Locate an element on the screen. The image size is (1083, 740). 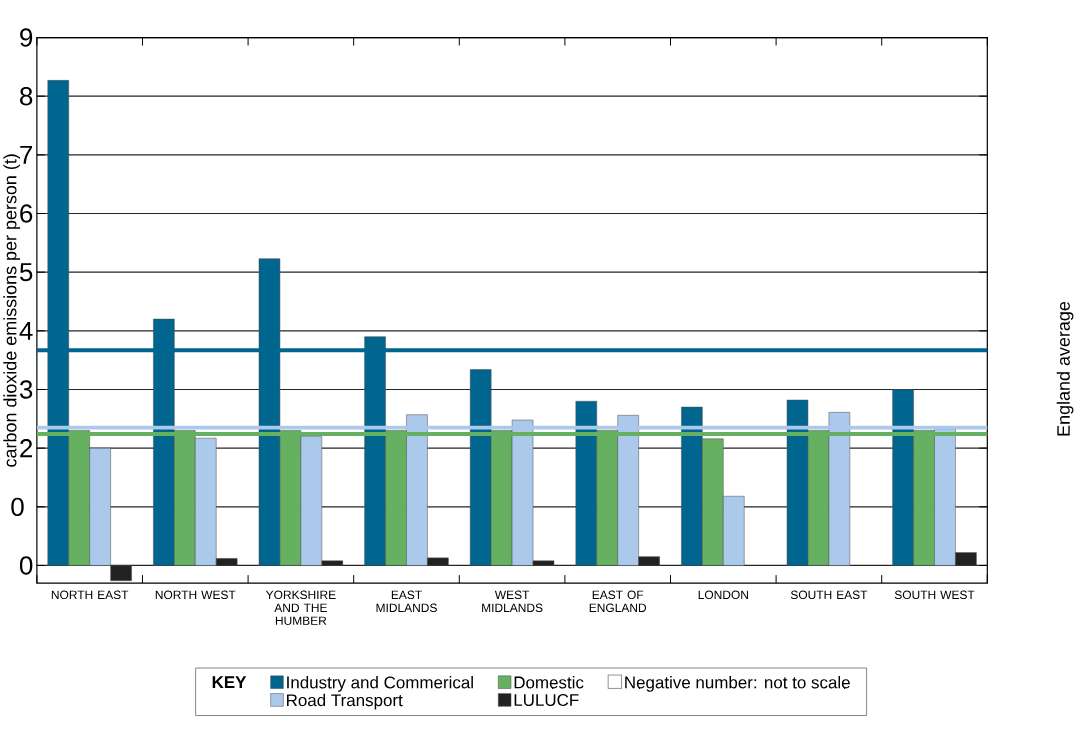
legend-title: KEY is located at coordinates (229, 682).